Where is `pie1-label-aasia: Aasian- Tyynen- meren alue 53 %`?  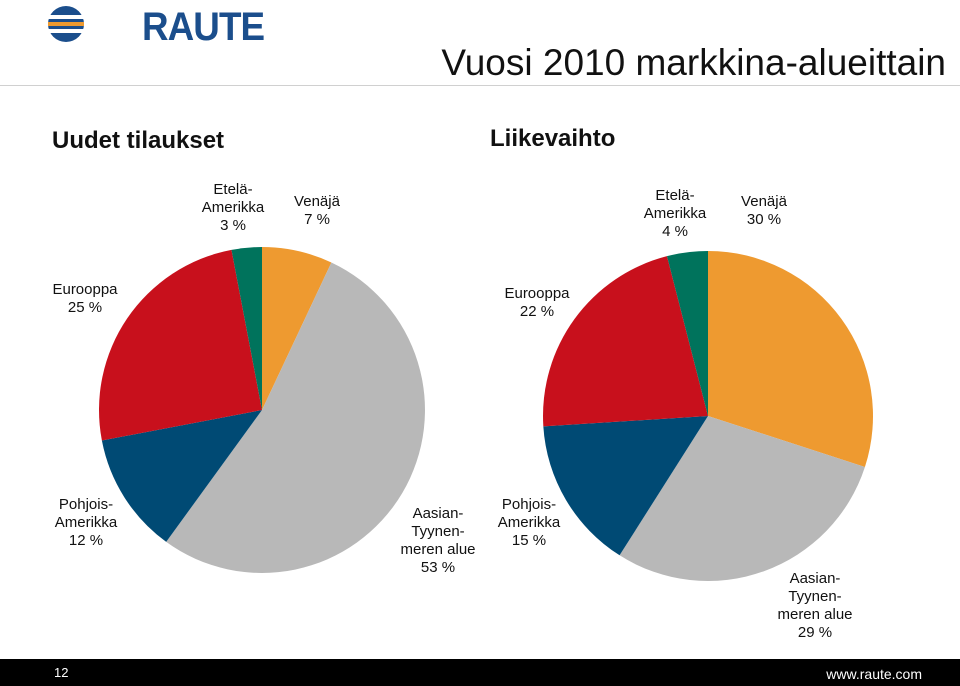
pie1-label-aasia: Aasian- Tyynen- meren alue 53 % is located at coordinates (438, 540).